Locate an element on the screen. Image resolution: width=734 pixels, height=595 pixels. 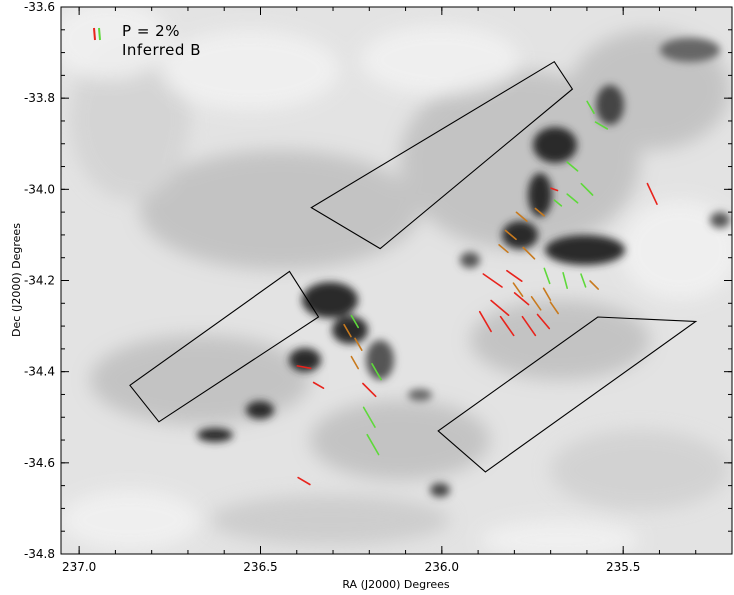
legend-red-bar is located at coordinates (94, 34).